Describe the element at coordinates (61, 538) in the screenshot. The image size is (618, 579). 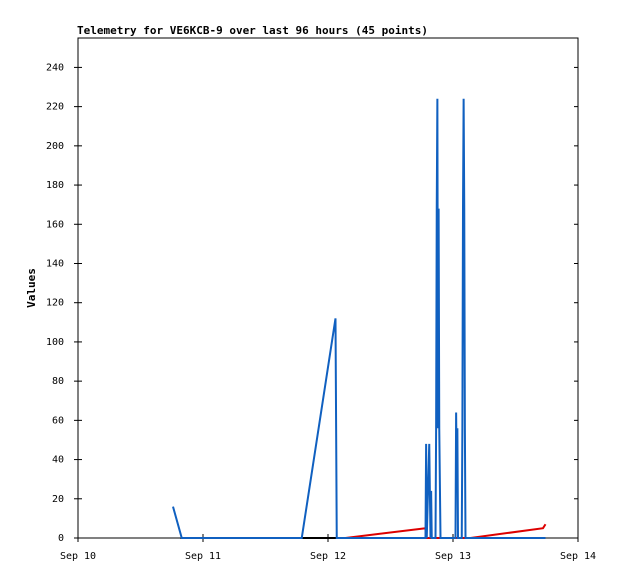
I see `y-tick-label: 0` at that location.